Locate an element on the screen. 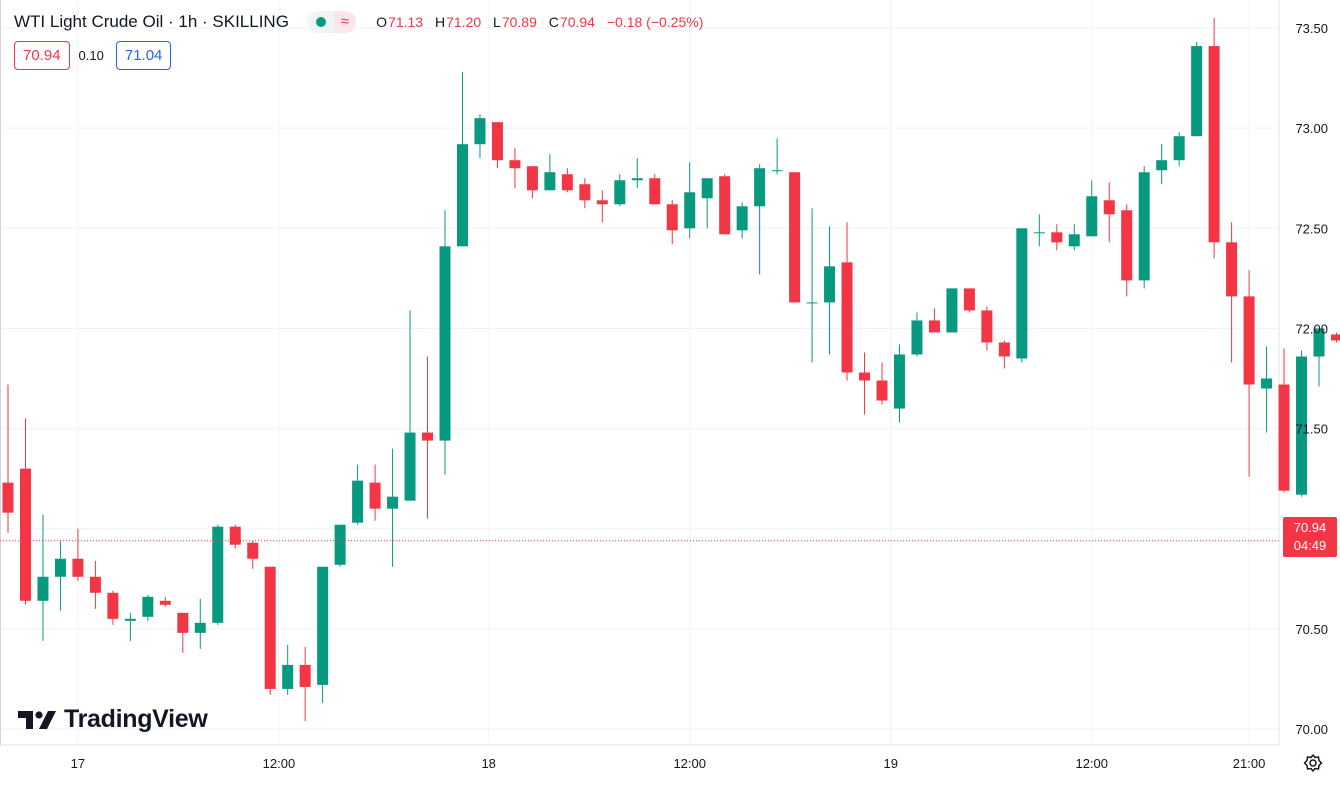  settings-gear-icon is located at coordinates (1313, 763).